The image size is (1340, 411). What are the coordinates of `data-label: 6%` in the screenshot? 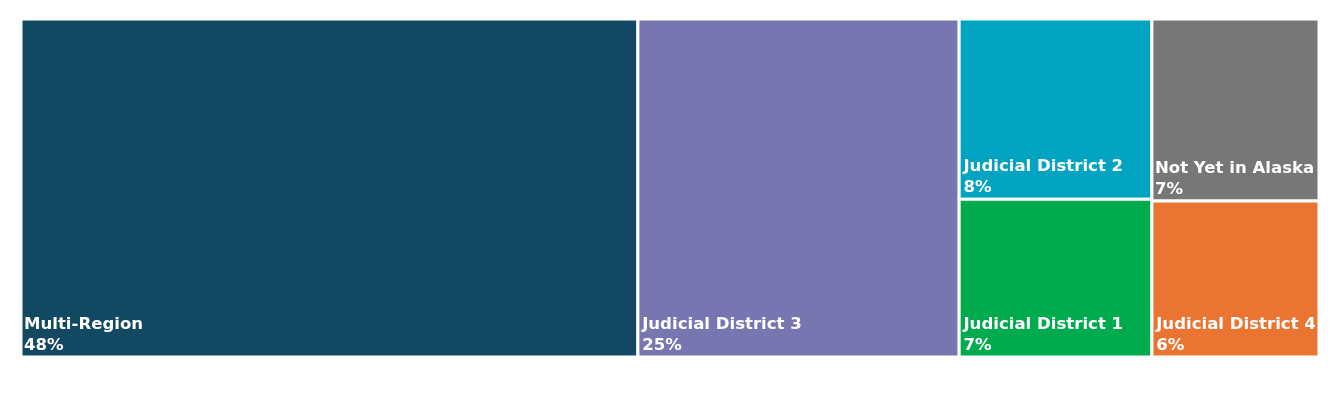 It's located at (1170, 345).